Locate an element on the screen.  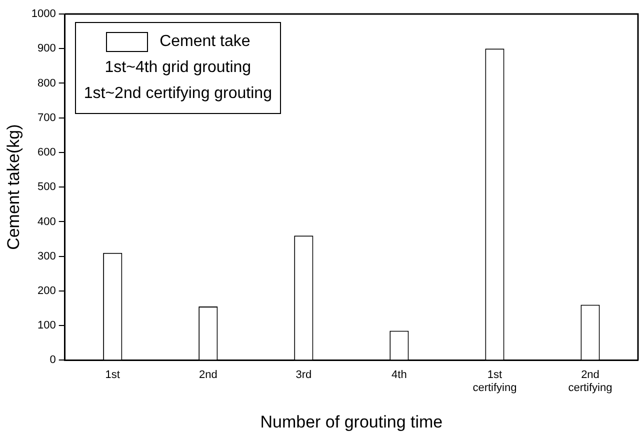
y-tick-label: 800 is located at coordinates (47, 83).